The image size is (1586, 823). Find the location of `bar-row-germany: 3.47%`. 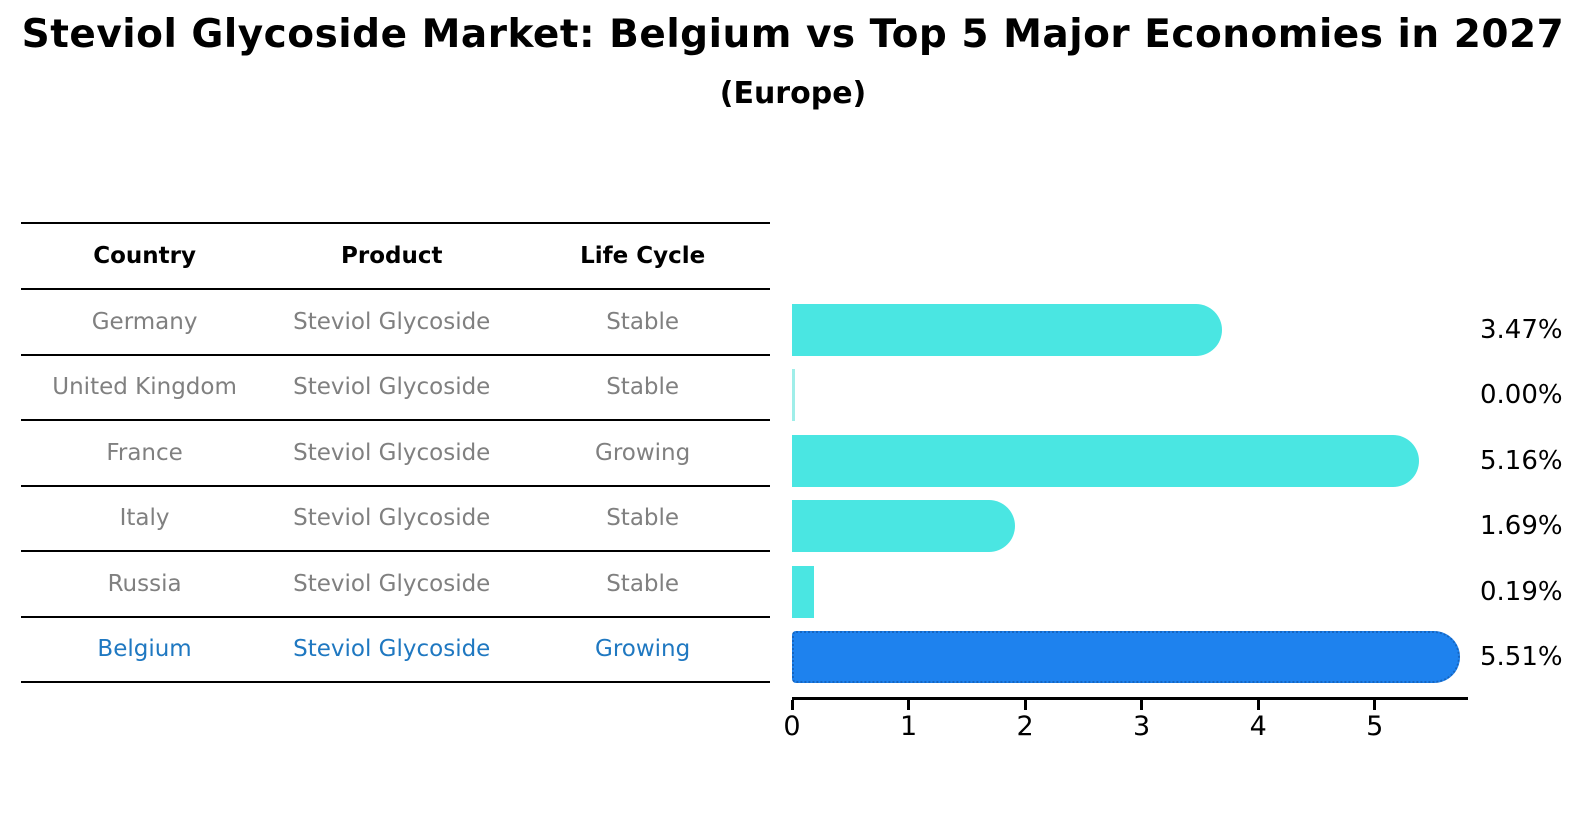

bar-row-germany: 3.47% is located at coordinates (1189, 330).